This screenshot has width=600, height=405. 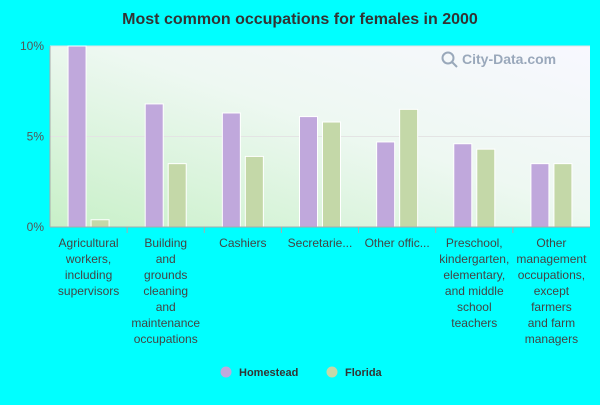 I want to click on legend-marker-homestead, so click(x=226, y=372).